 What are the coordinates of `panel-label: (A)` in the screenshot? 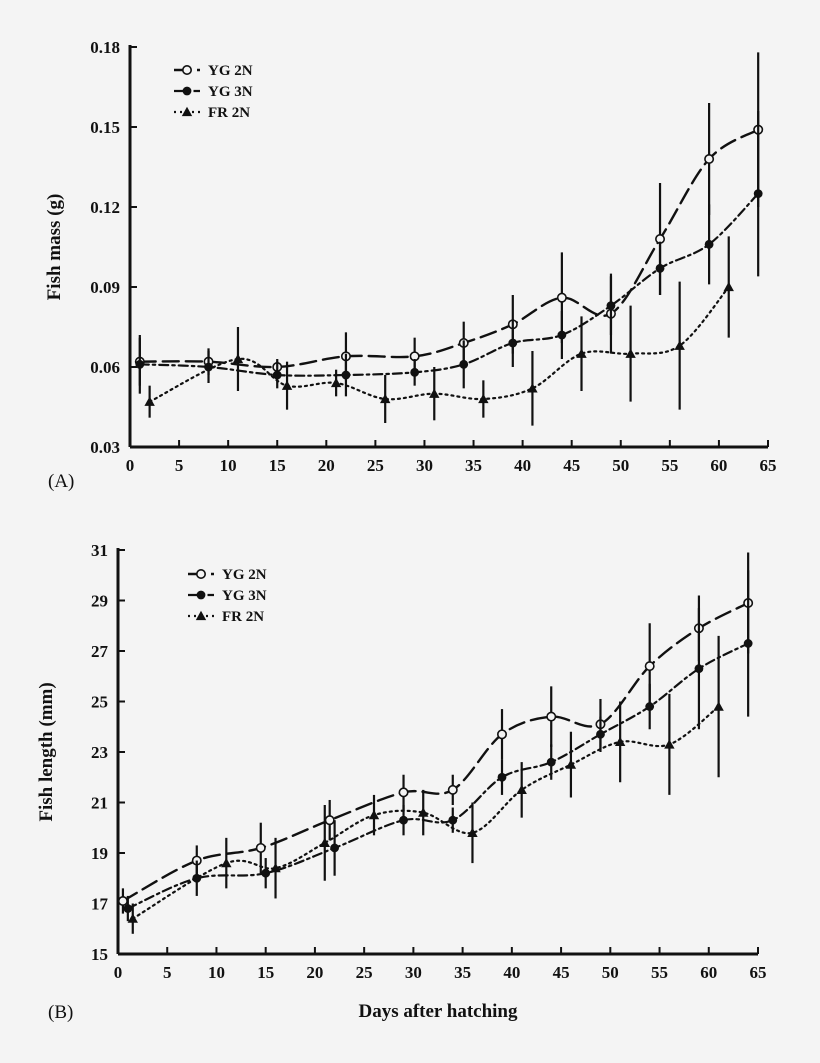 It's located at (61, 481).